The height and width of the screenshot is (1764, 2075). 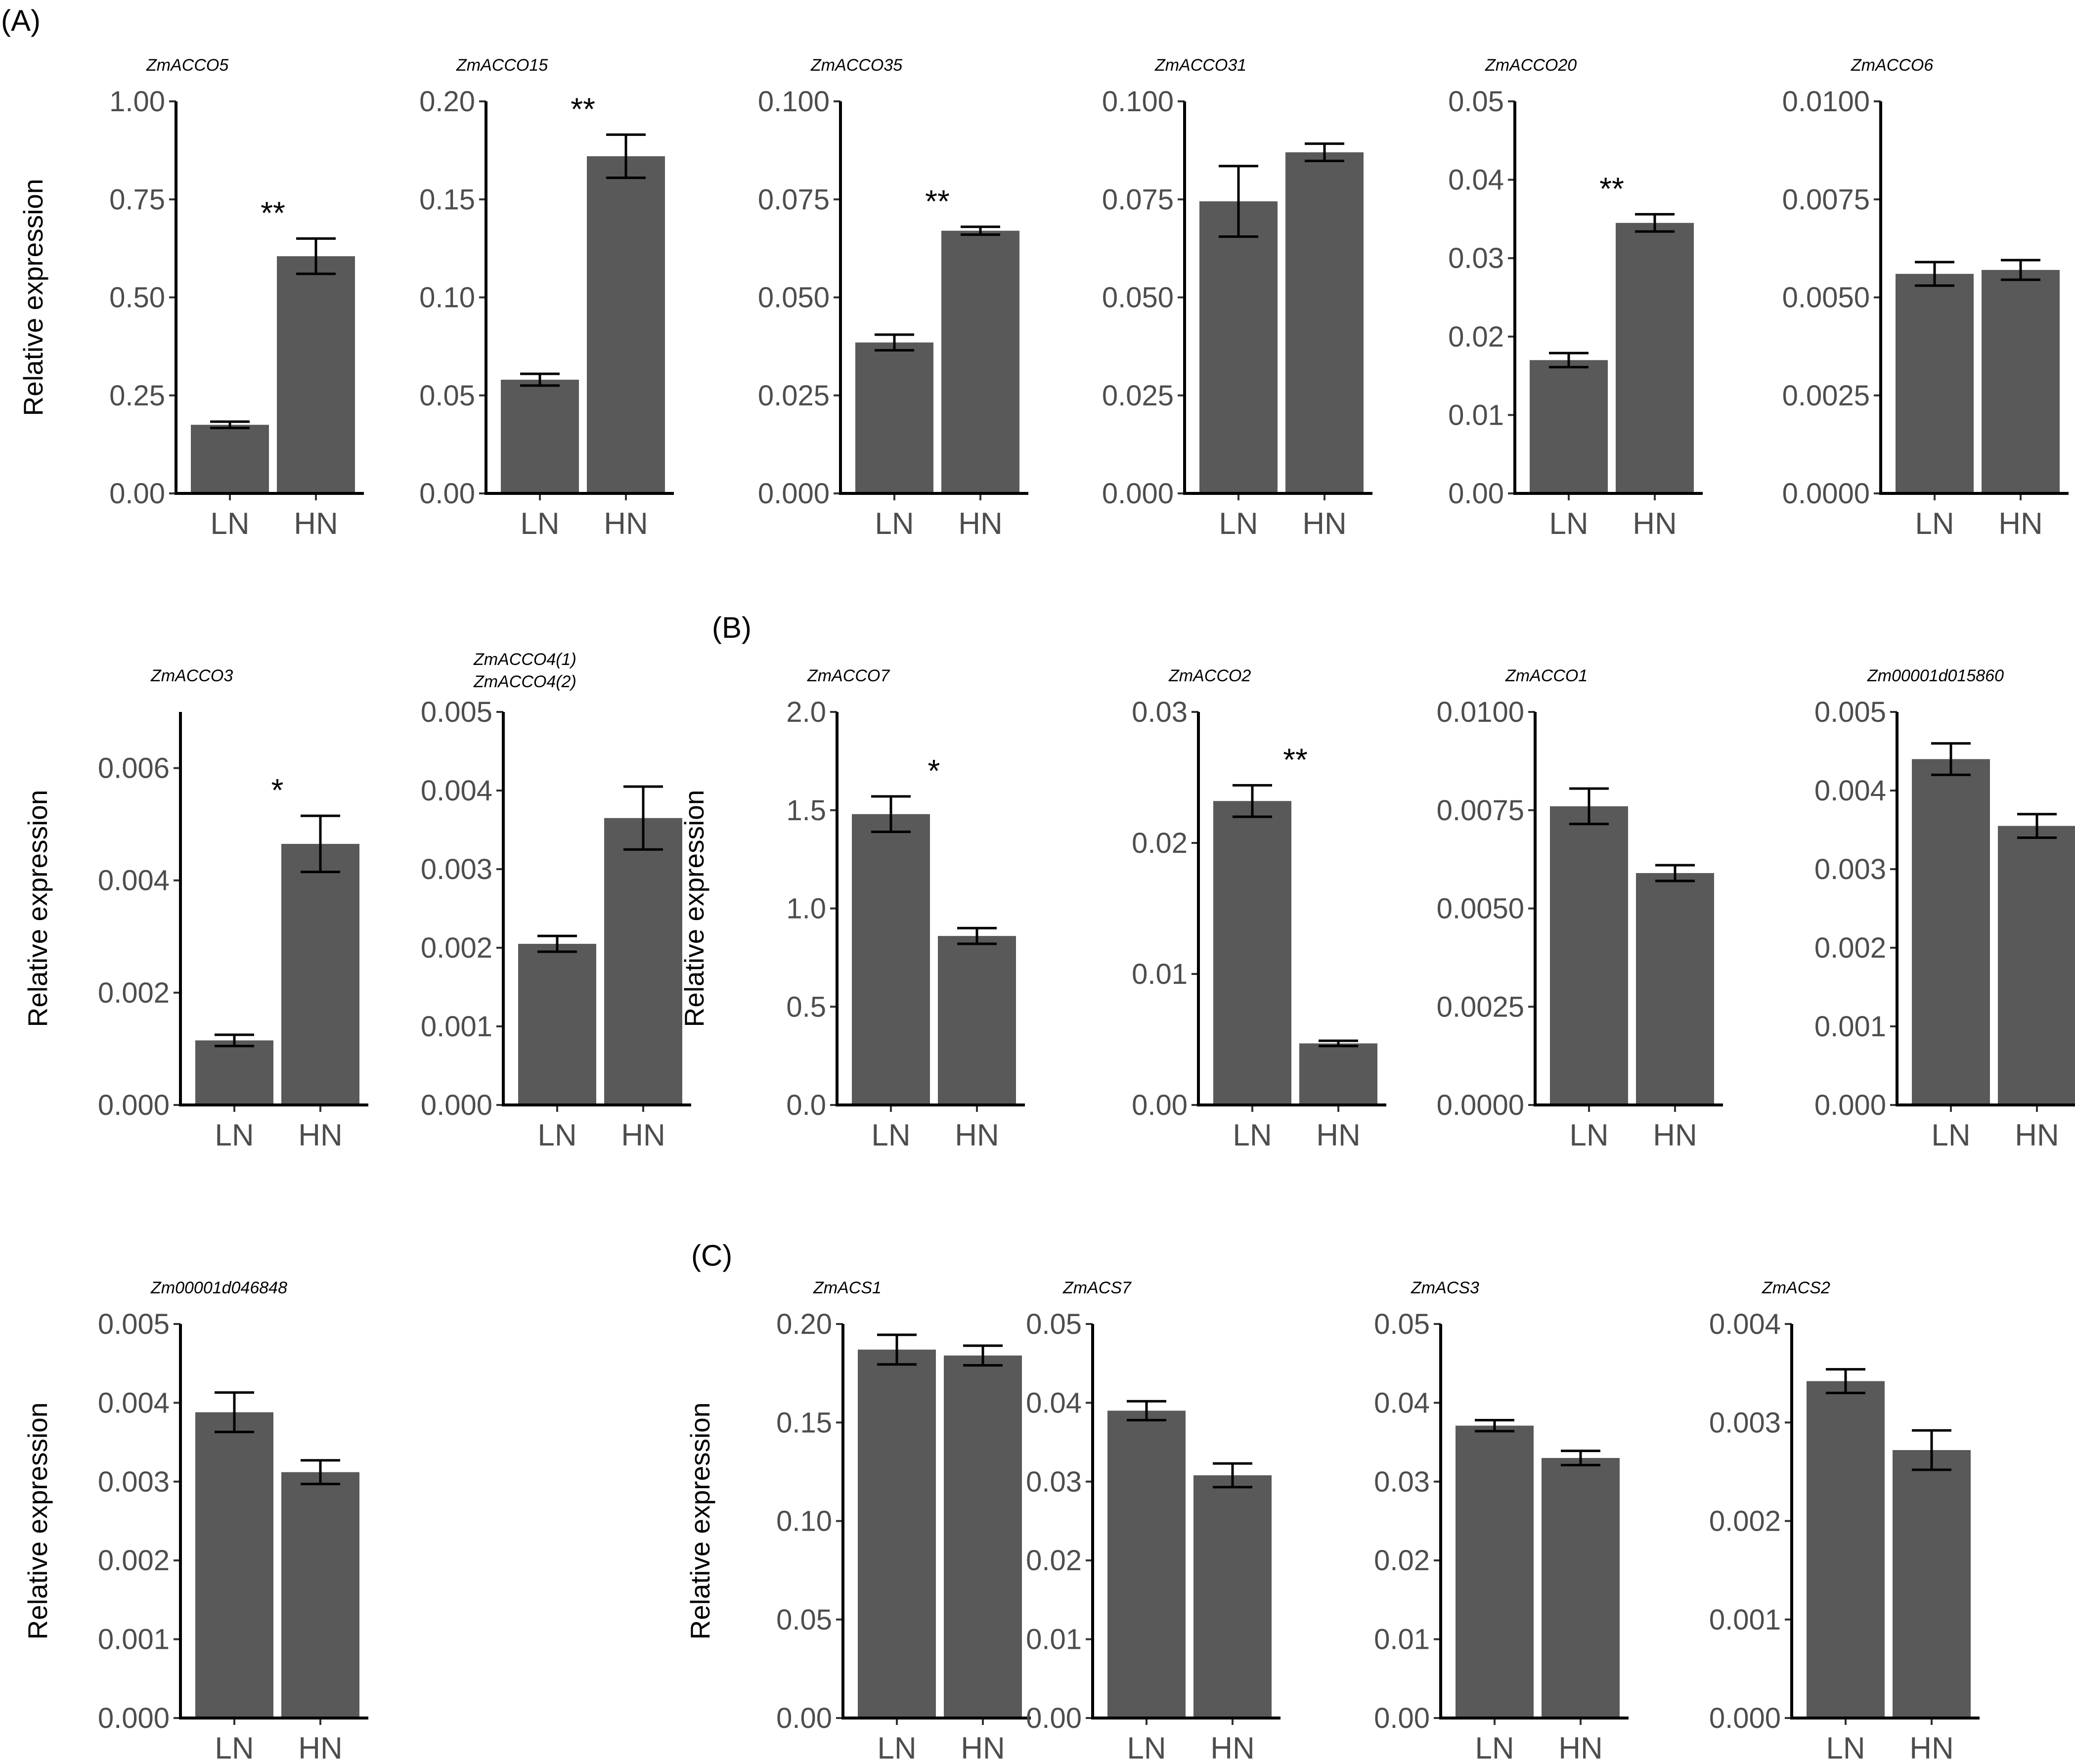 I want to click on chart-zmacco15: 0.00 0.05 0.10 0.15 0.20 LN HN ZmACCO15 **, so click(x=546, y=298).